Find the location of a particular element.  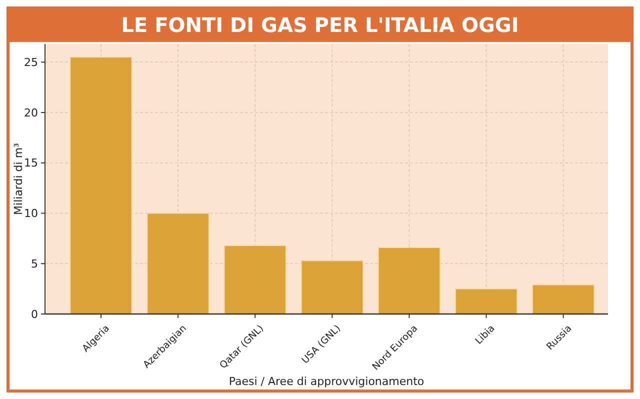

y-tick-label: 10 is located at coordinates (31, 213).